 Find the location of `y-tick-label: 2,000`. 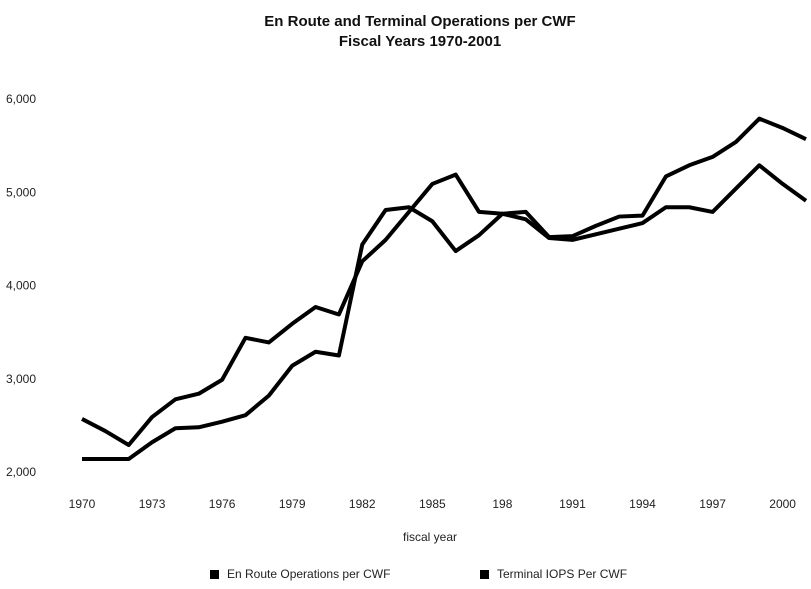

y-tick-label: 2,000 is located at coordinates (21, 472).